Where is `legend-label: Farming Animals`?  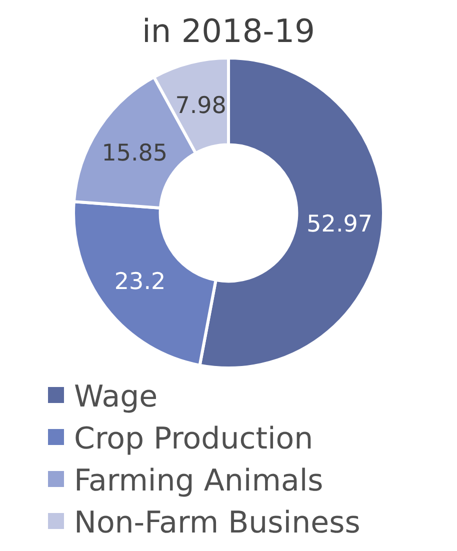
legend-label: Farming Animals is located at coordinates (199, 481).